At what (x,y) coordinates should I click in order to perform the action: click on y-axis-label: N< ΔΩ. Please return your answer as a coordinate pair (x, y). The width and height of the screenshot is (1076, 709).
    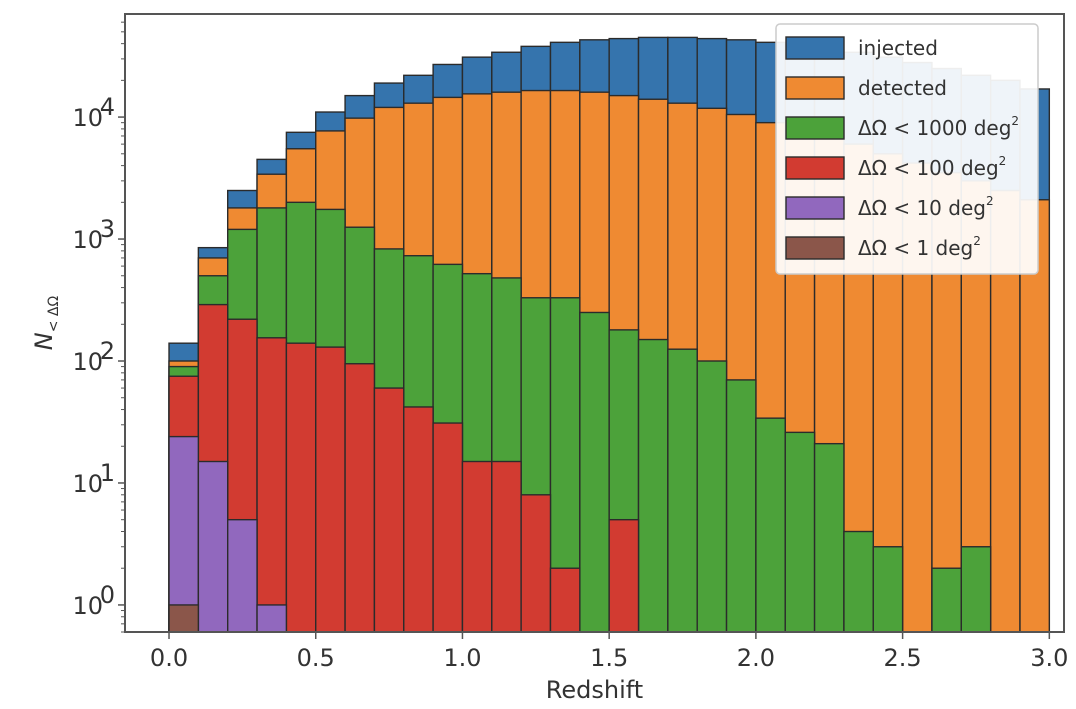
    Looking at the image, I should click on (46, 323).